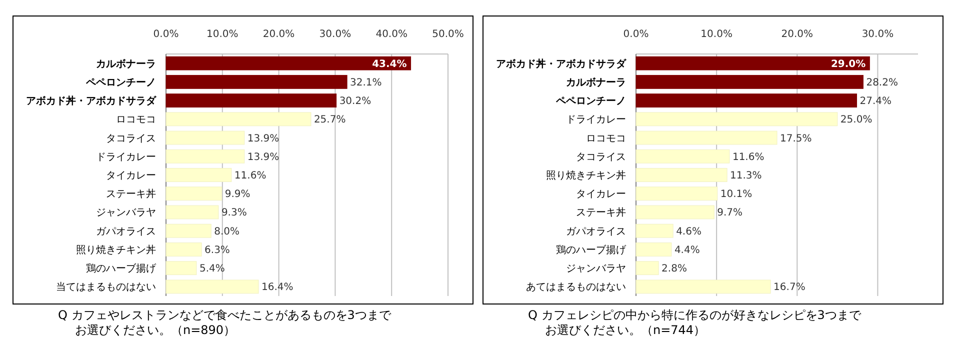 This screenshot has width=957, height=349. I want to click on text: お選びください。（n=744）, so click(625, 330).